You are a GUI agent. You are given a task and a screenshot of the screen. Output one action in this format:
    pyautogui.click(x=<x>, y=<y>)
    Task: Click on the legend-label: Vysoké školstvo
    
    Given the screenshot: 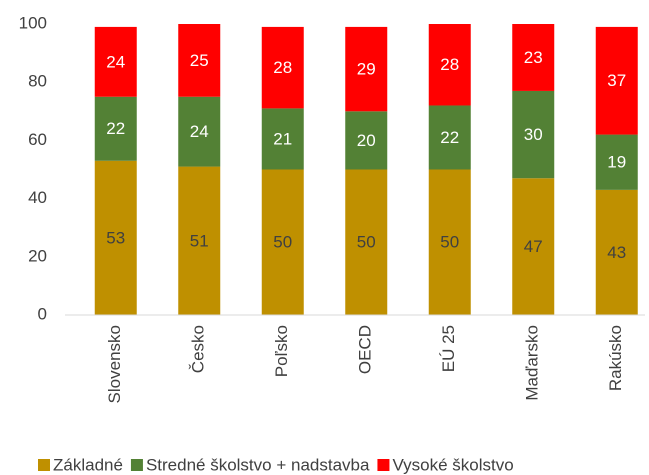 What is the action you would take?
    pyautogui.click(x=452, y=464)
    